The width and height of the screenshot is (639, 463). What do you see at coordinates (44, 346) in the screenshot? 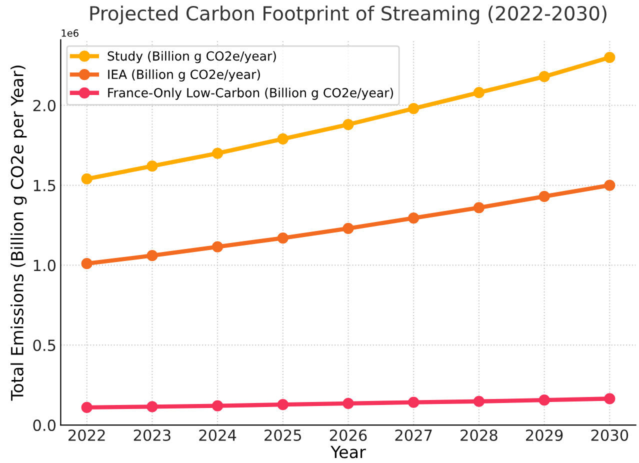
I see `y-tick-label: 0.5` at bounding box center [44, 346].